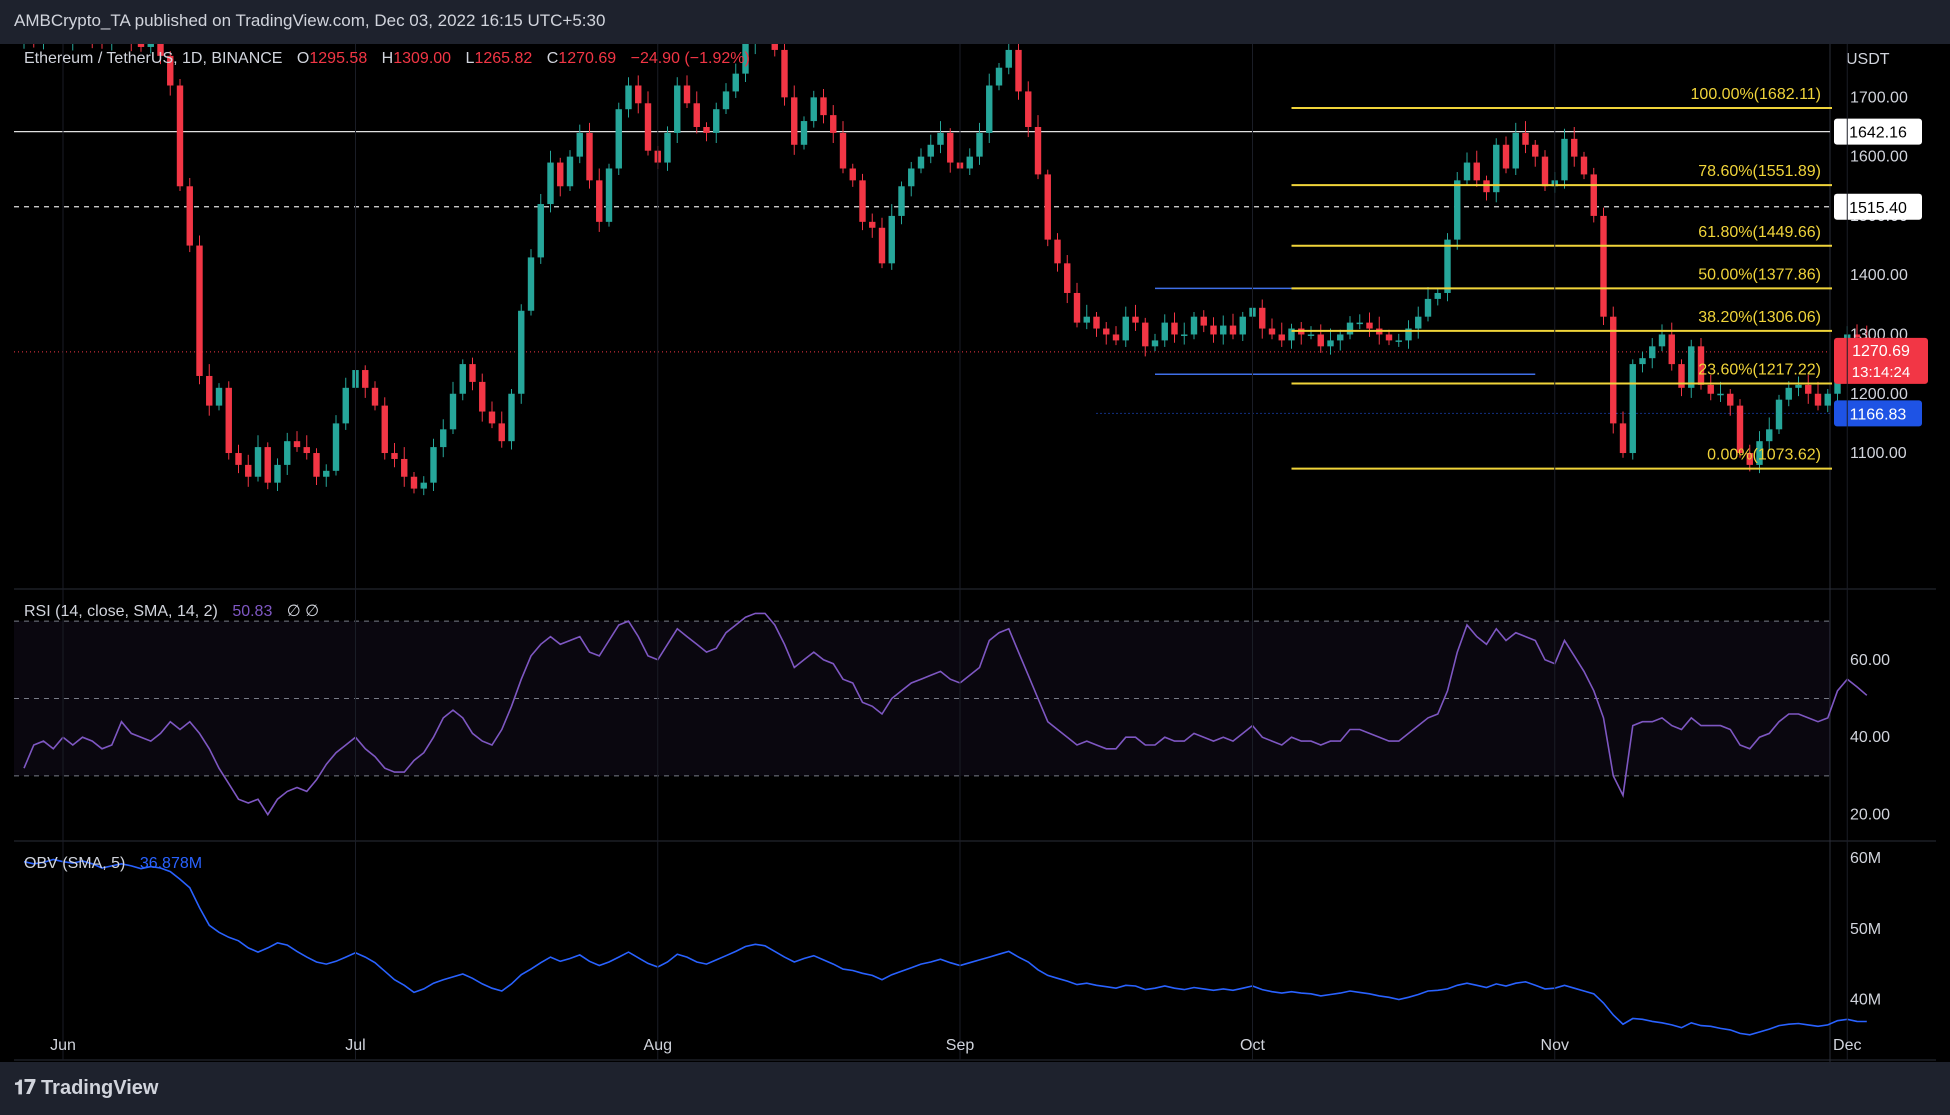  What do you see at coordinates (1879, 97) in the screenshot?
I see `price-tick: 1700.00` at bounding box center [1879, 97].